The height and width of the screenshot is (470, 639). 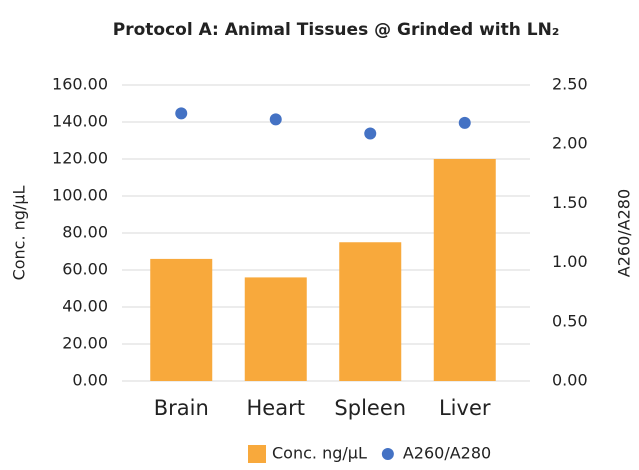 What do you see at coordinates (80, 84) in the screenshot?
I see `y-tick-label: 160.00` at bounding box center [80, 84].